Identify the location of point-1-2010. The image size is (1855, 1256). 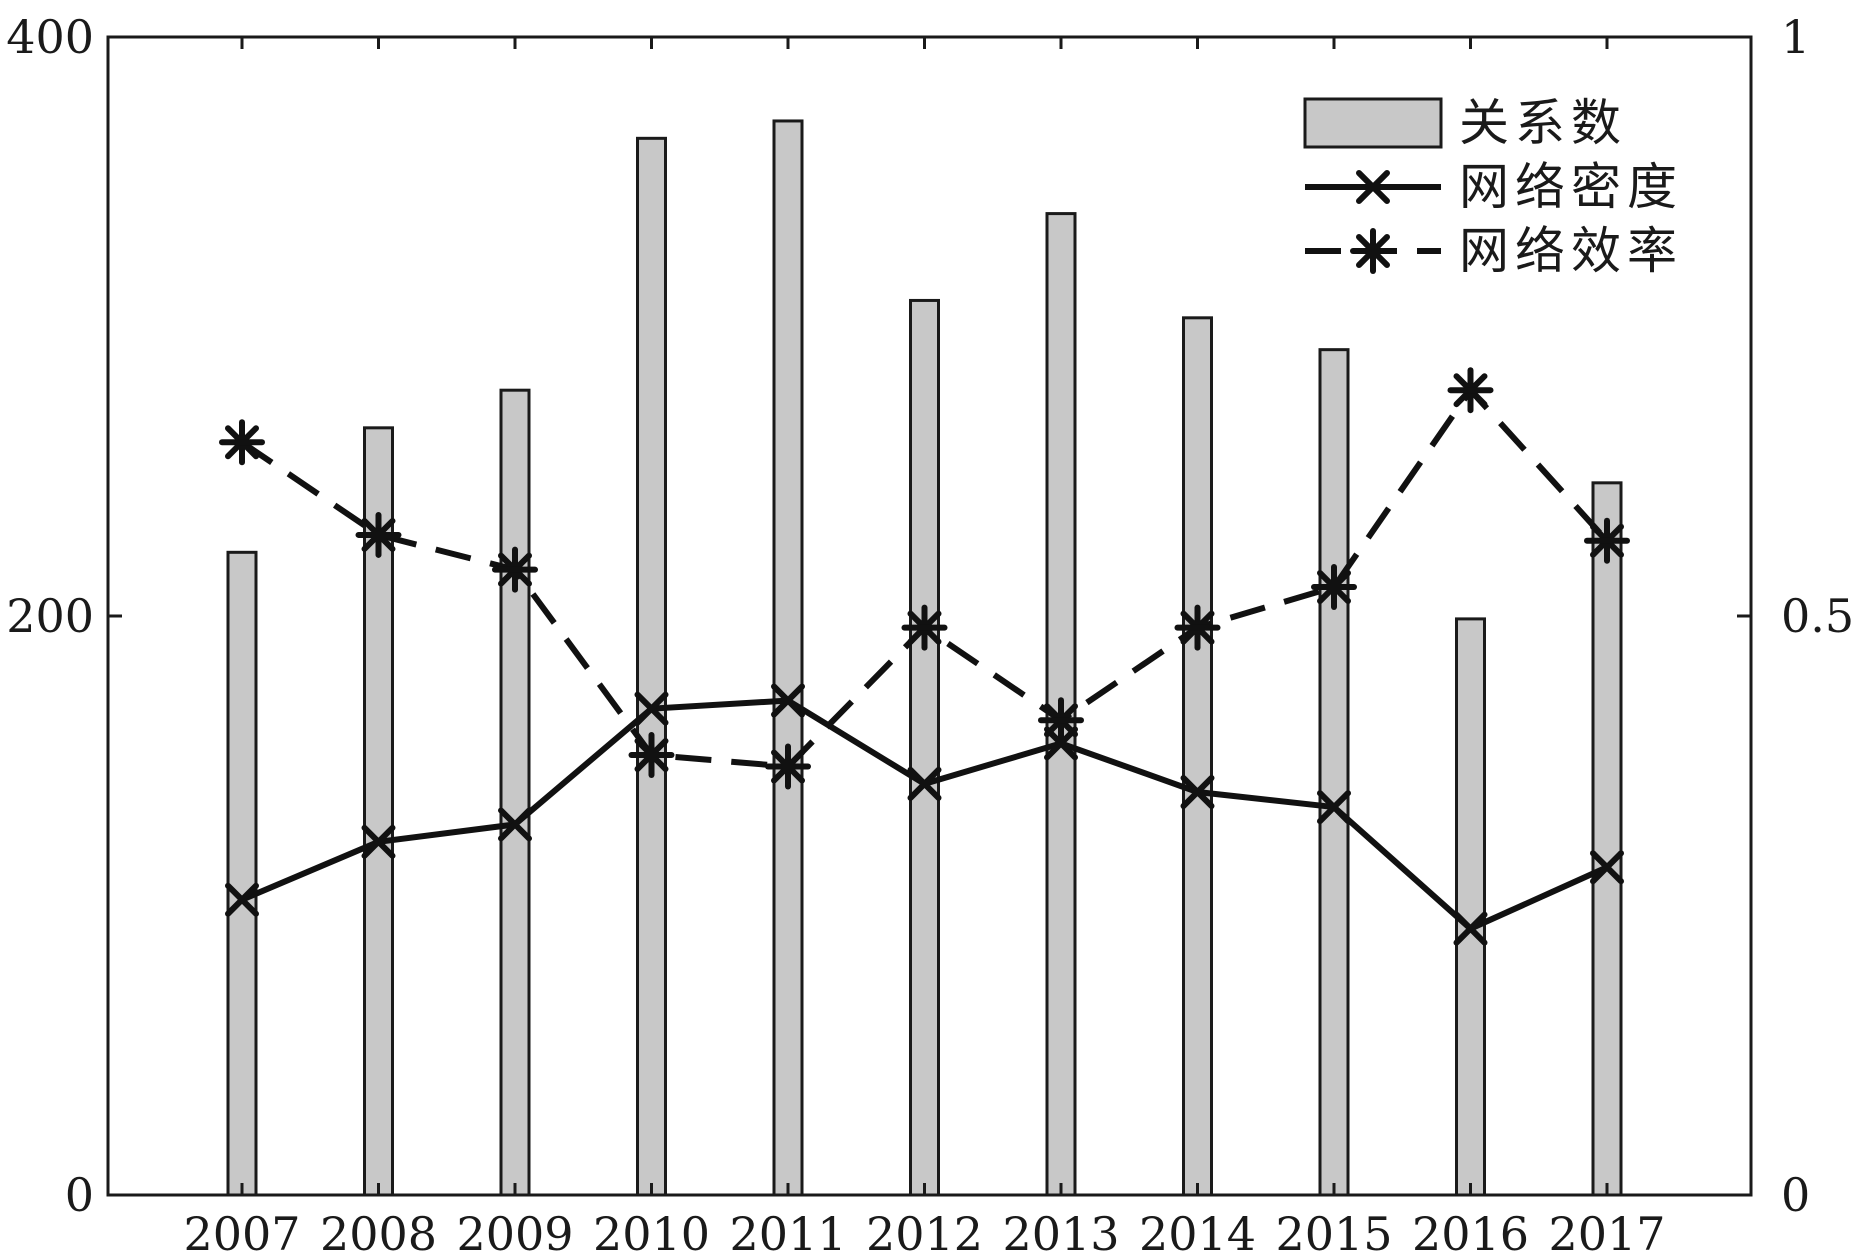
(651, 708).